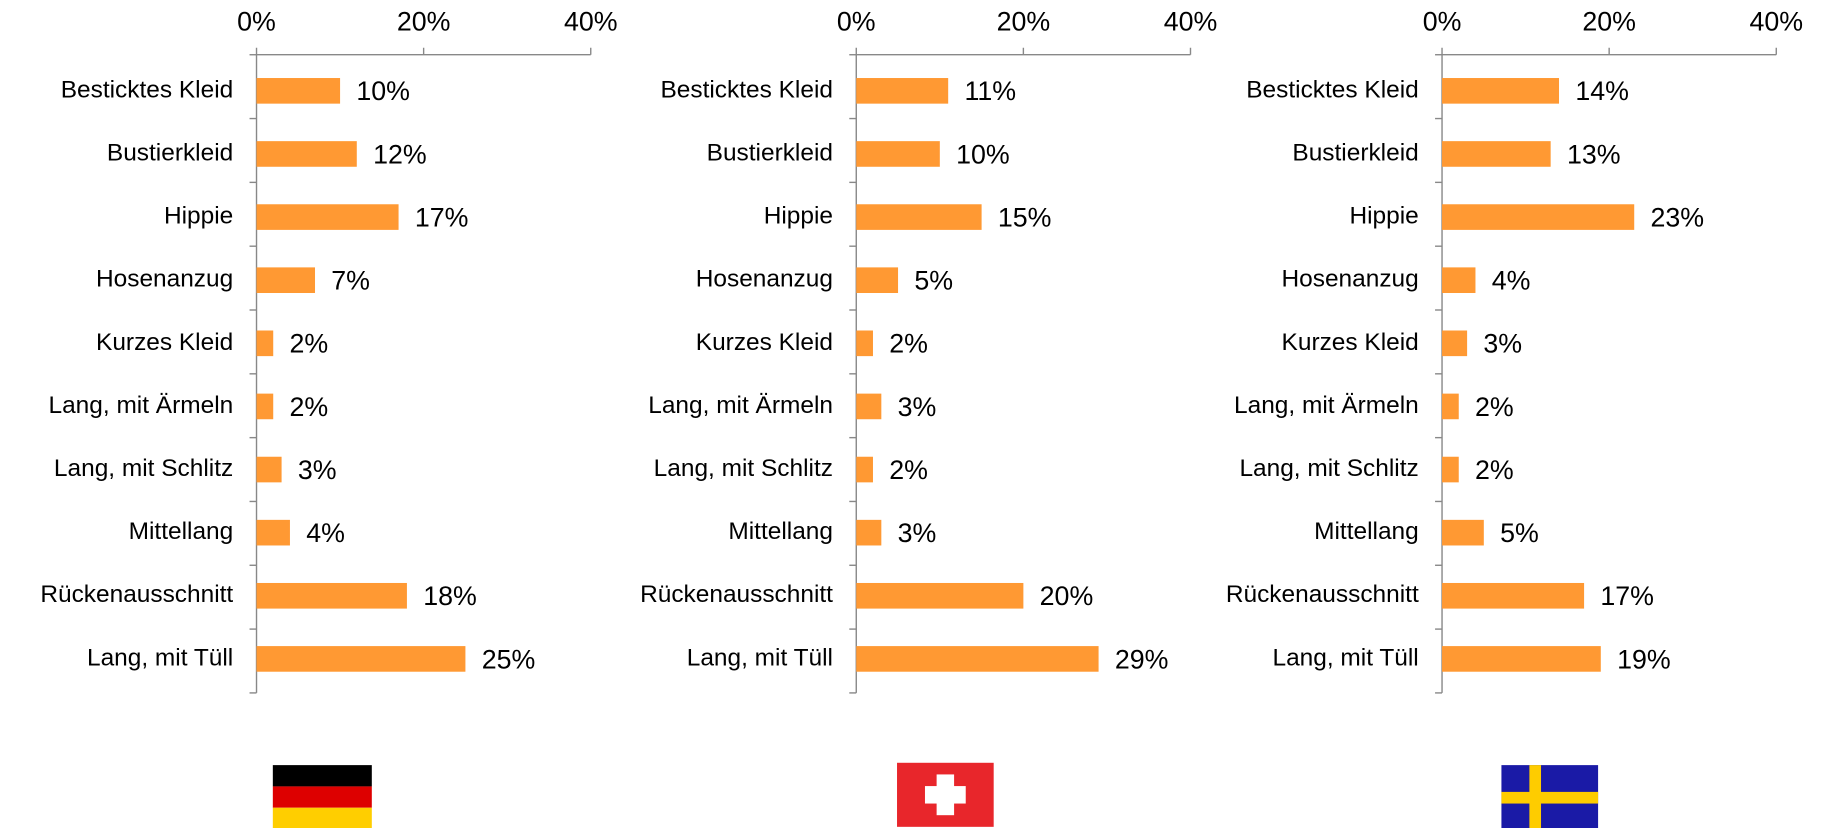 The height and width of the screenshot is (828, 1822). I want to click on value-label: 11%, so click(990, 91).